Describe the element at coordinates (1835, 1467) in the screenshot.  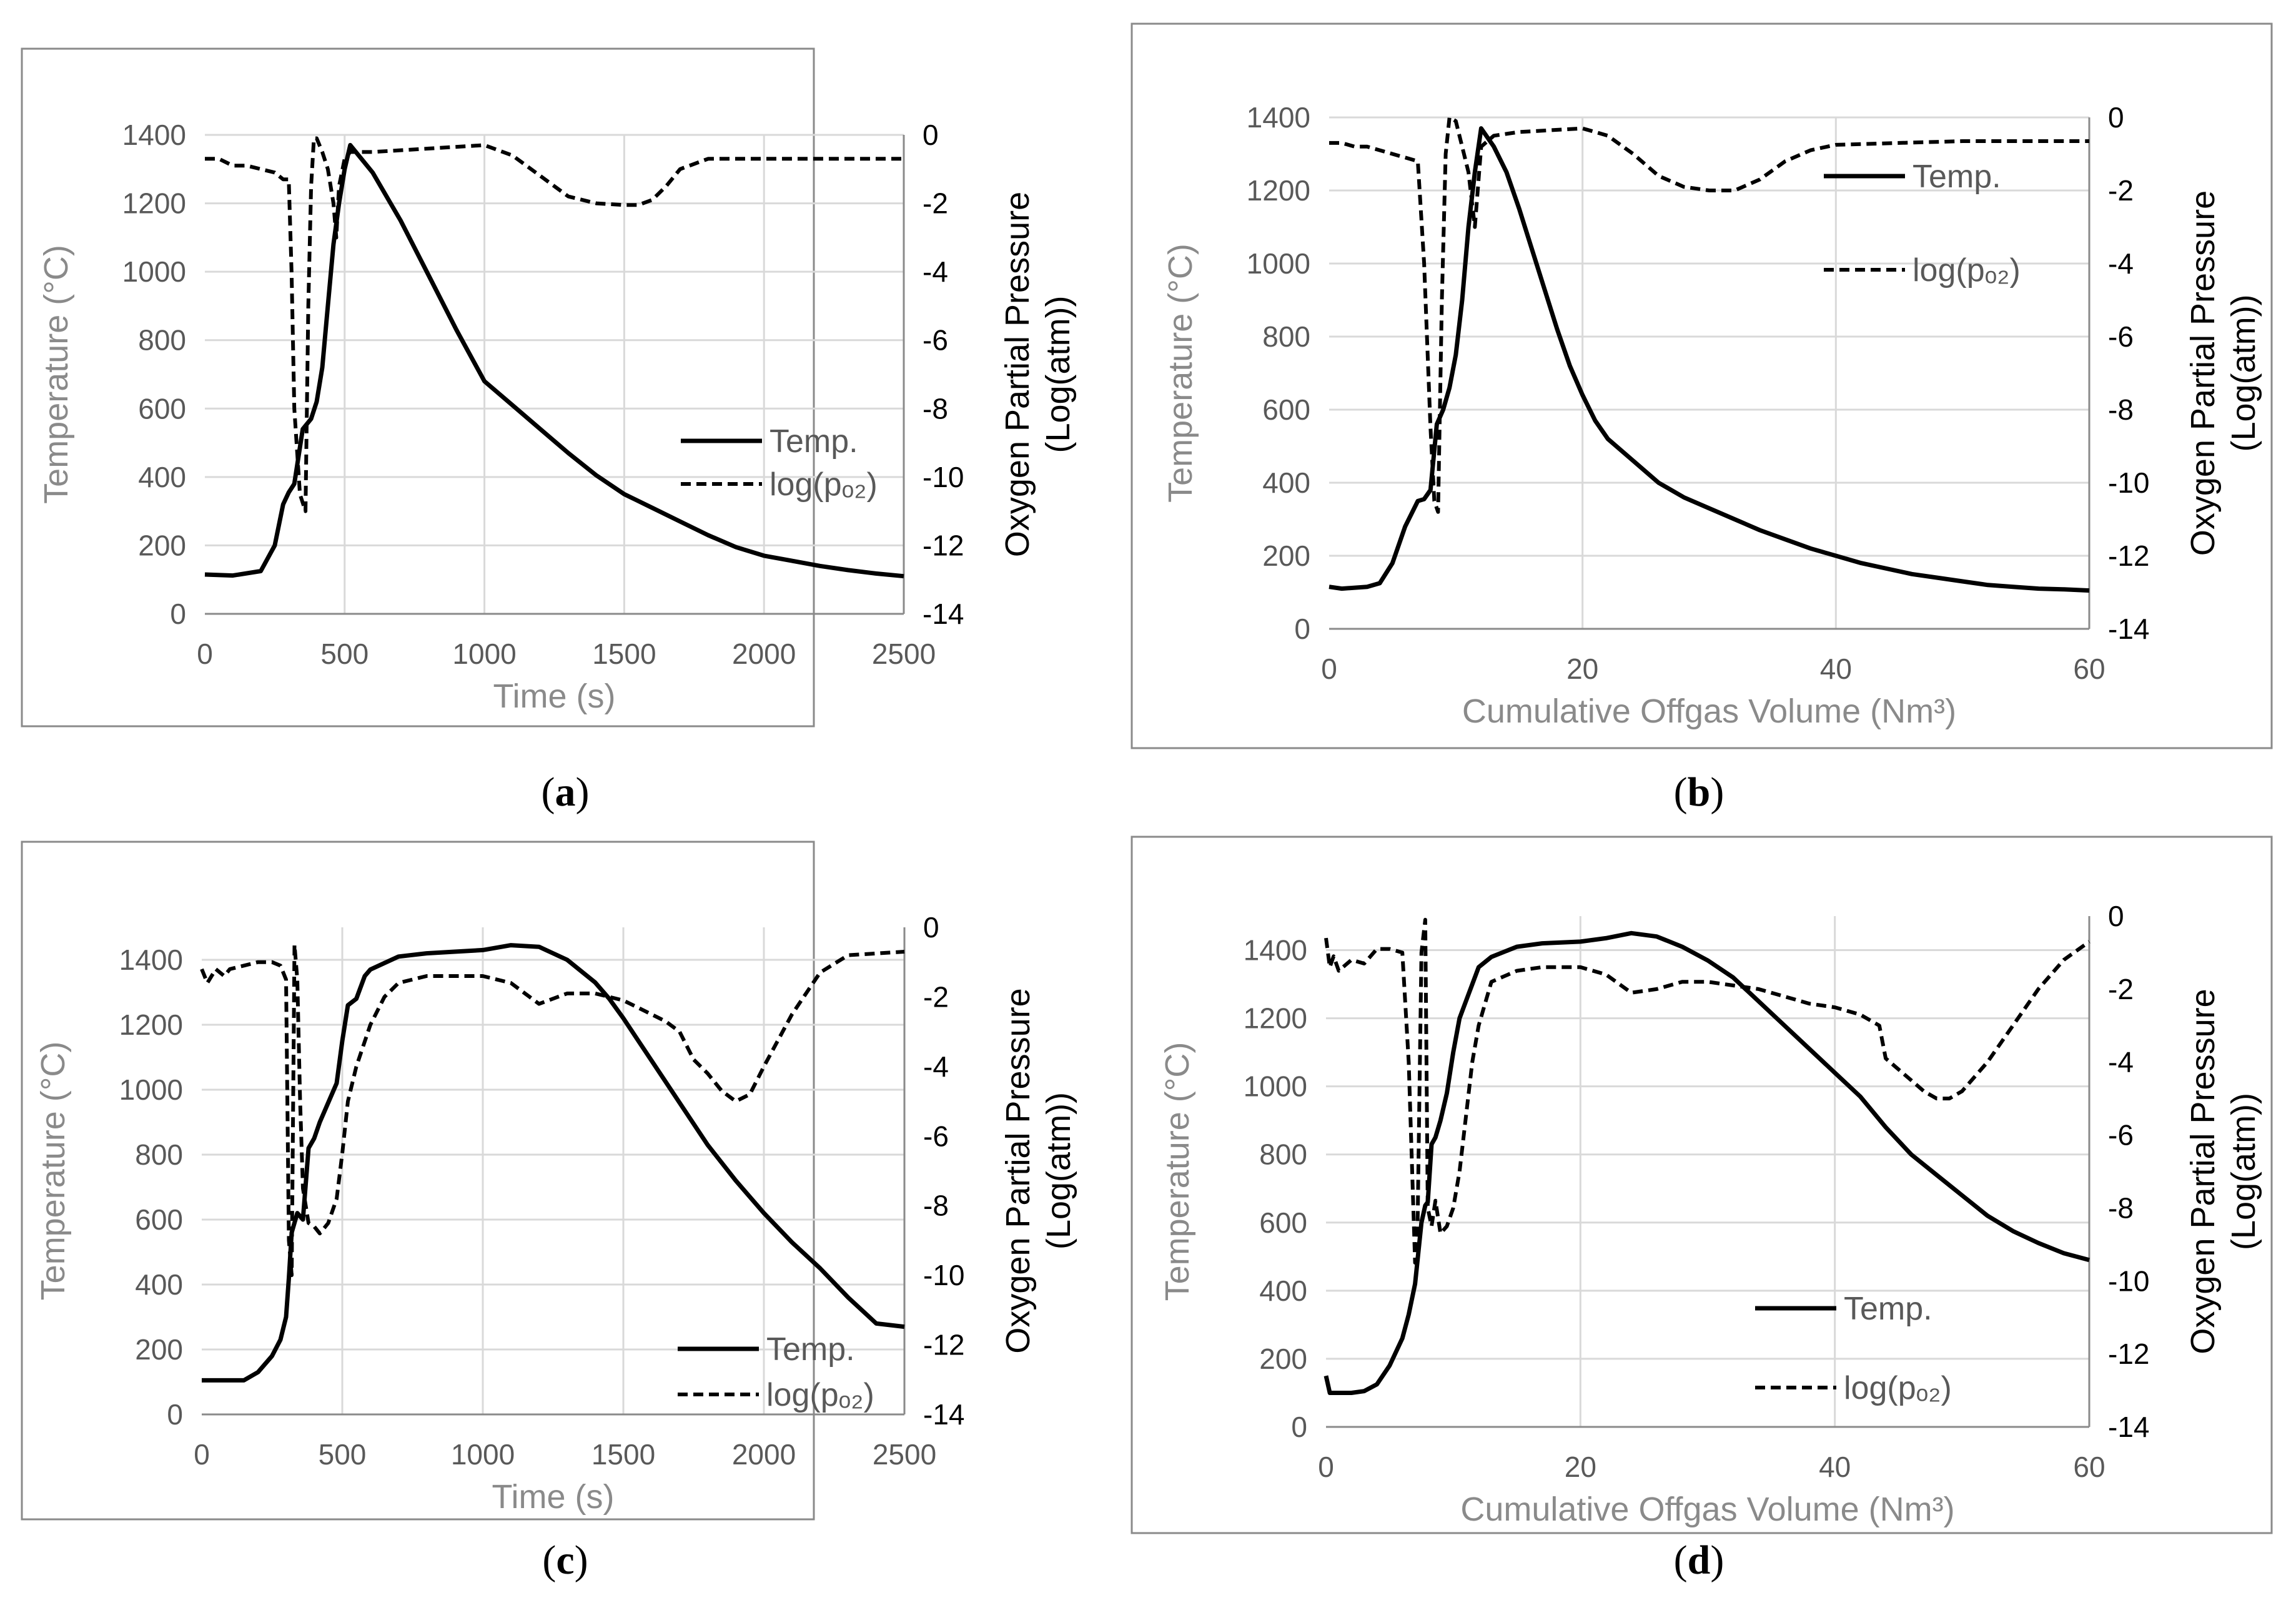
I see `x-tick-label: 40` at that location.